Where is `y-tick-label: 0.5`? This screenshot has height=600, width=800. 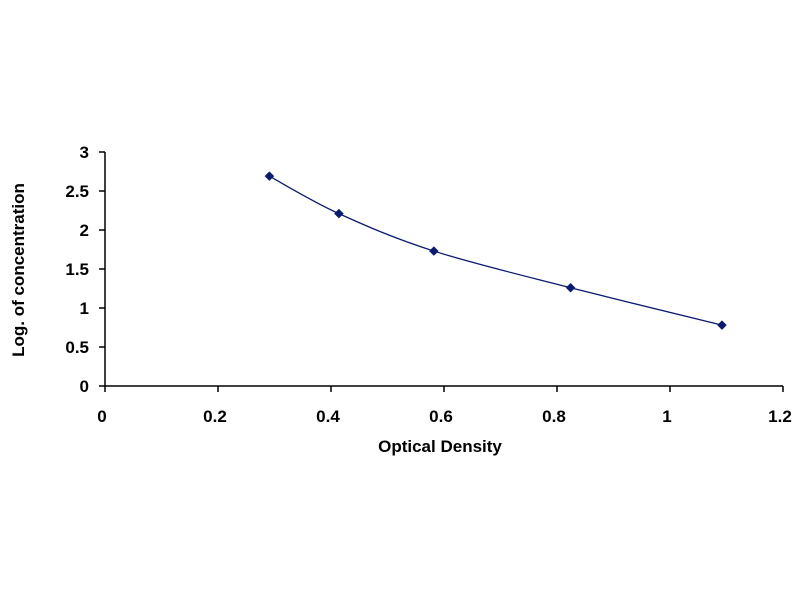 y-tick-label: 0.5 is located at coordinates (77, 347).